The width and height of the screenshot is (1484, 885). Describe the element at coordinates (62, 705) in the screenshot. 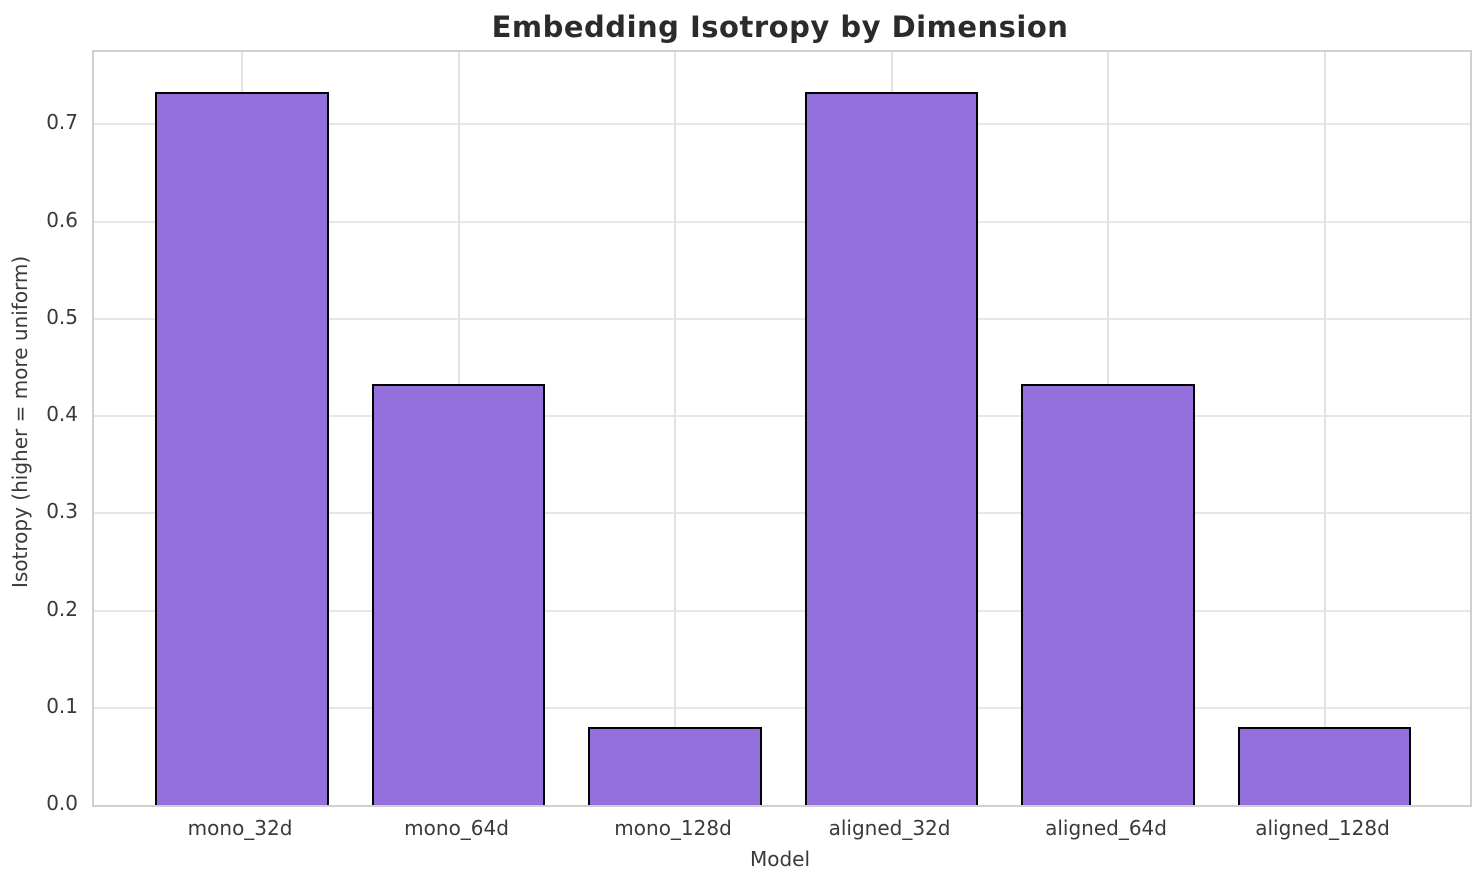

I see `y-tick-label: 0.1` at that location.